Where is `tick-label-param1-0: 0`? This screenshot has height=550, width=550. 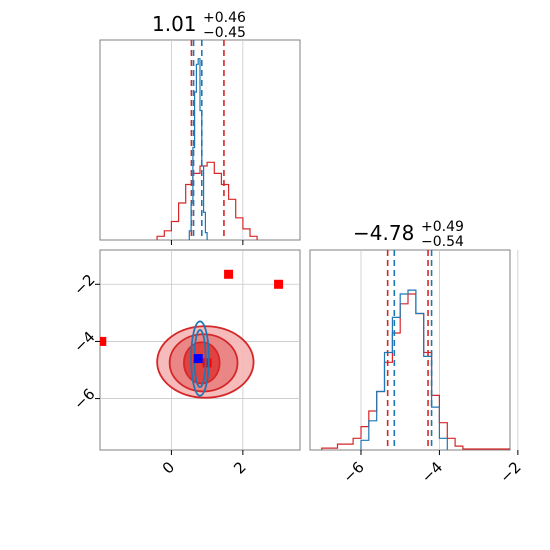
tick-label-param1-0: 0 is located at coordinates (168, 467).